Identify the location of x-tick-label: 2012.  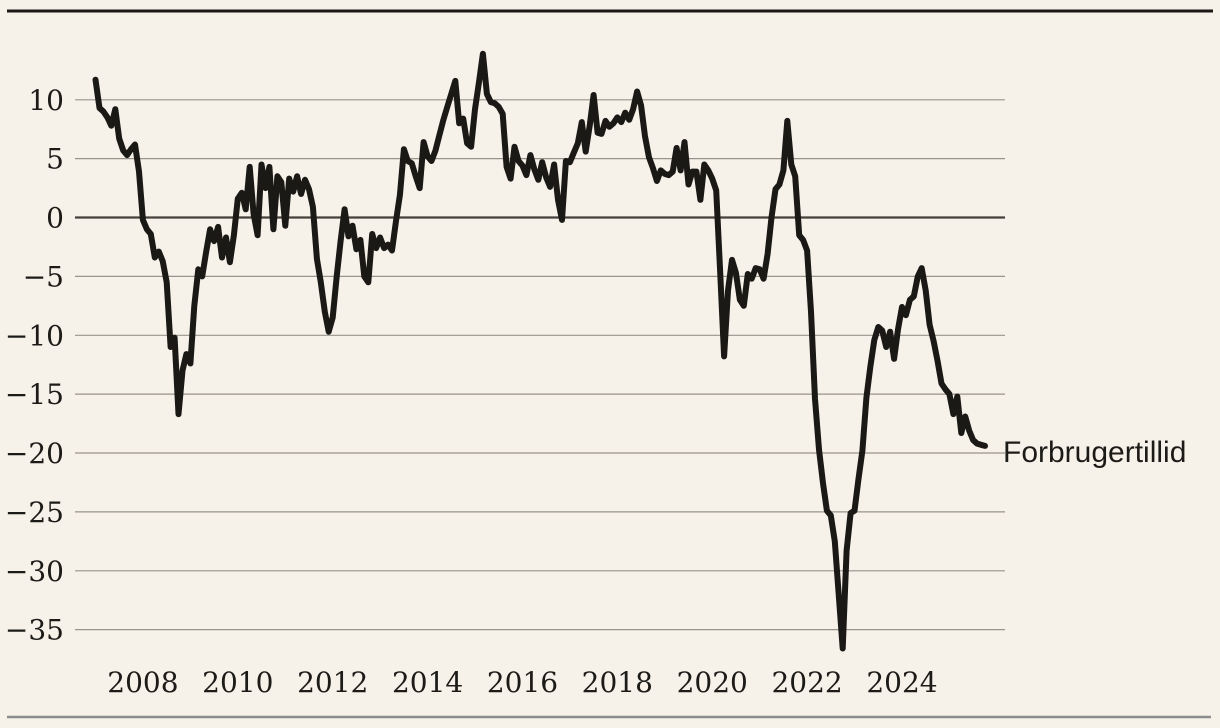
(332, 682).